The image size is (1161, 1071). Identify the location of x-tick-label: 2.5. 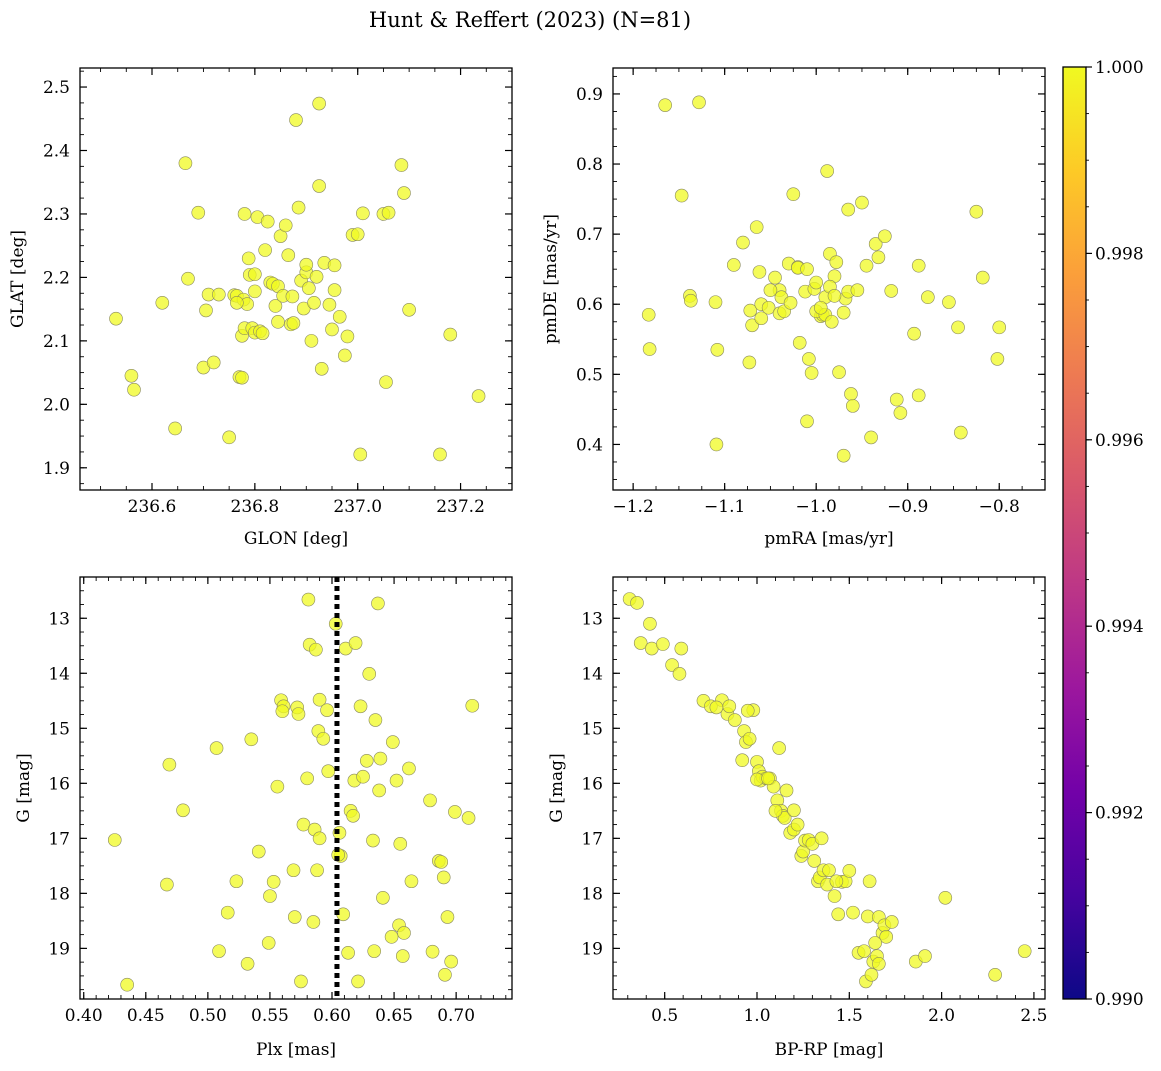
(1033, 1016).